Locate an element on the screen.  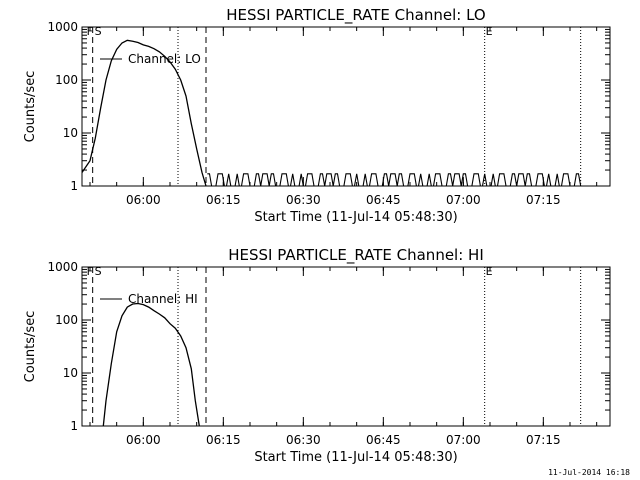
panel2-marker-label-e: E is located at coordinates (489, 271).